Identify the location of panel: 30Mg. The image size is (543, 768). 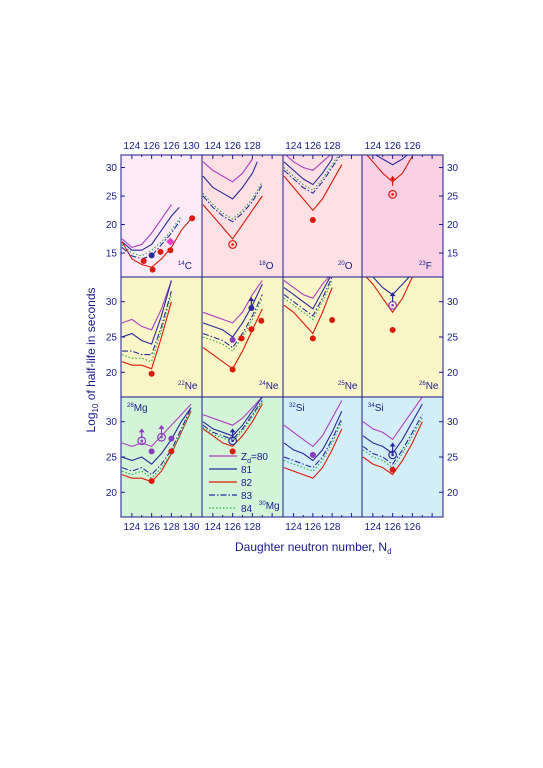
(242, 457).